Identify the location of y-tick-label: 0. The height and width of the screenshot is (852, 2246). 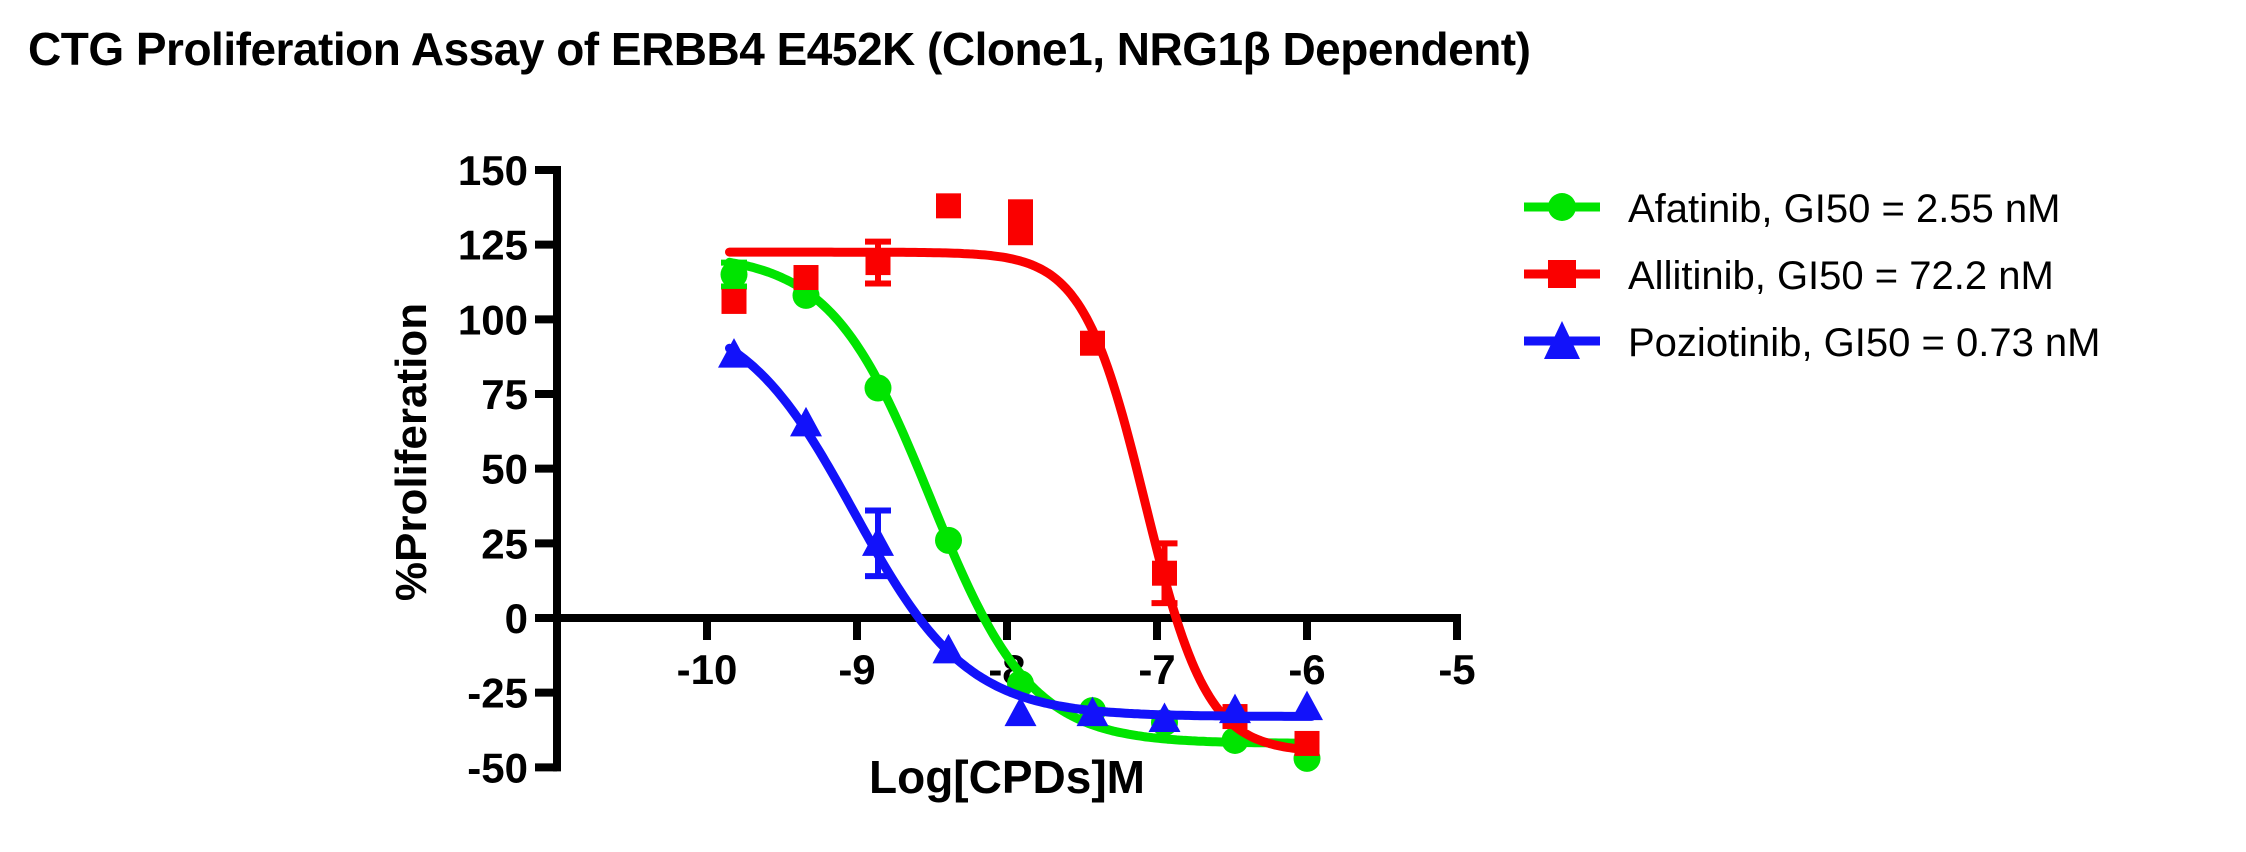
(516, 618).